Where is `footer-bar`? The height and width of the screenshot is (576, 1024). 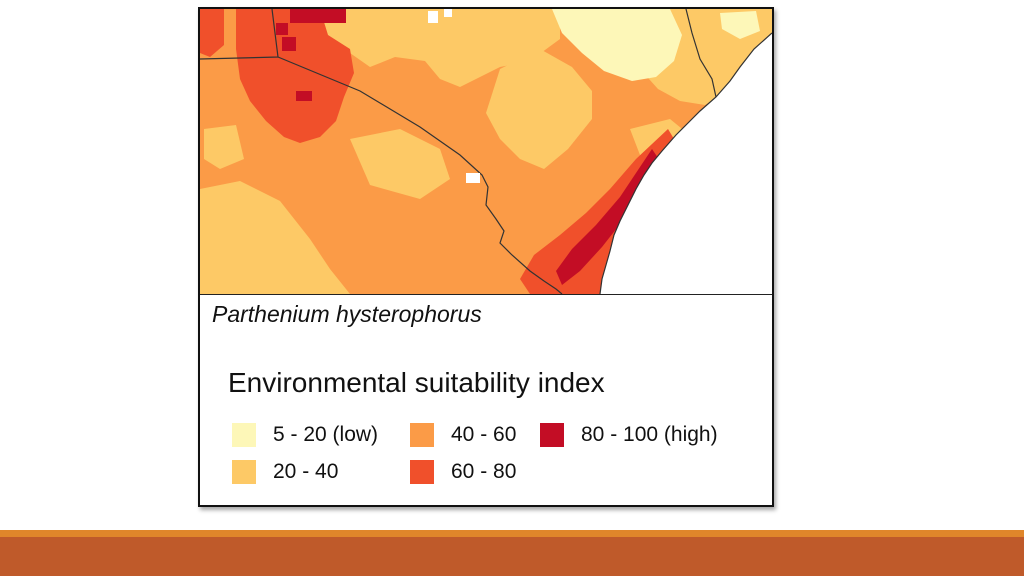
footer-bar is located at coordinates (512, 556).